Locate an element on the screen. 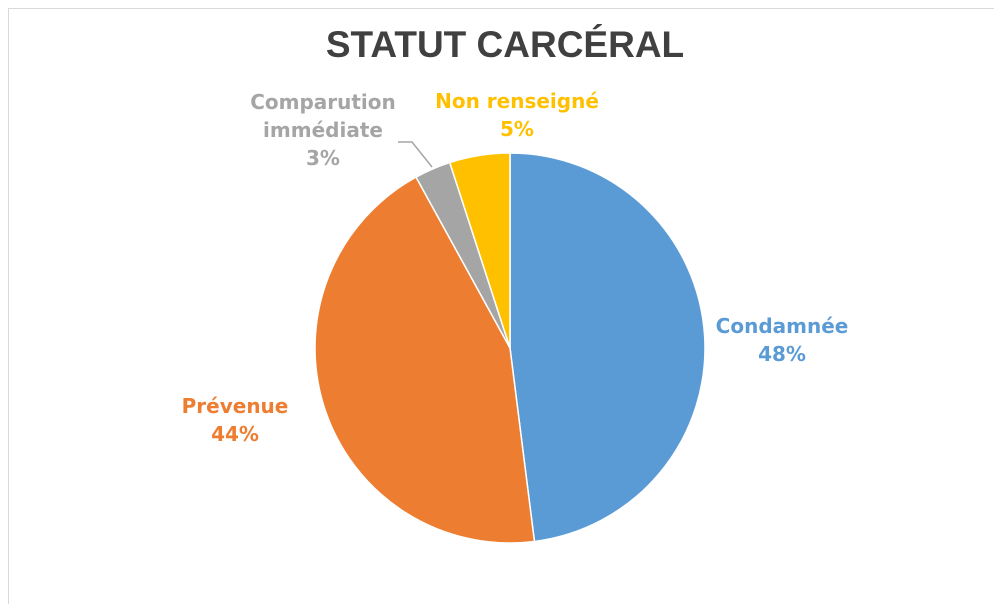 The height and width of the screenshot is (604, 994). category-label: Condamnée is located at coordinates (782, 326).